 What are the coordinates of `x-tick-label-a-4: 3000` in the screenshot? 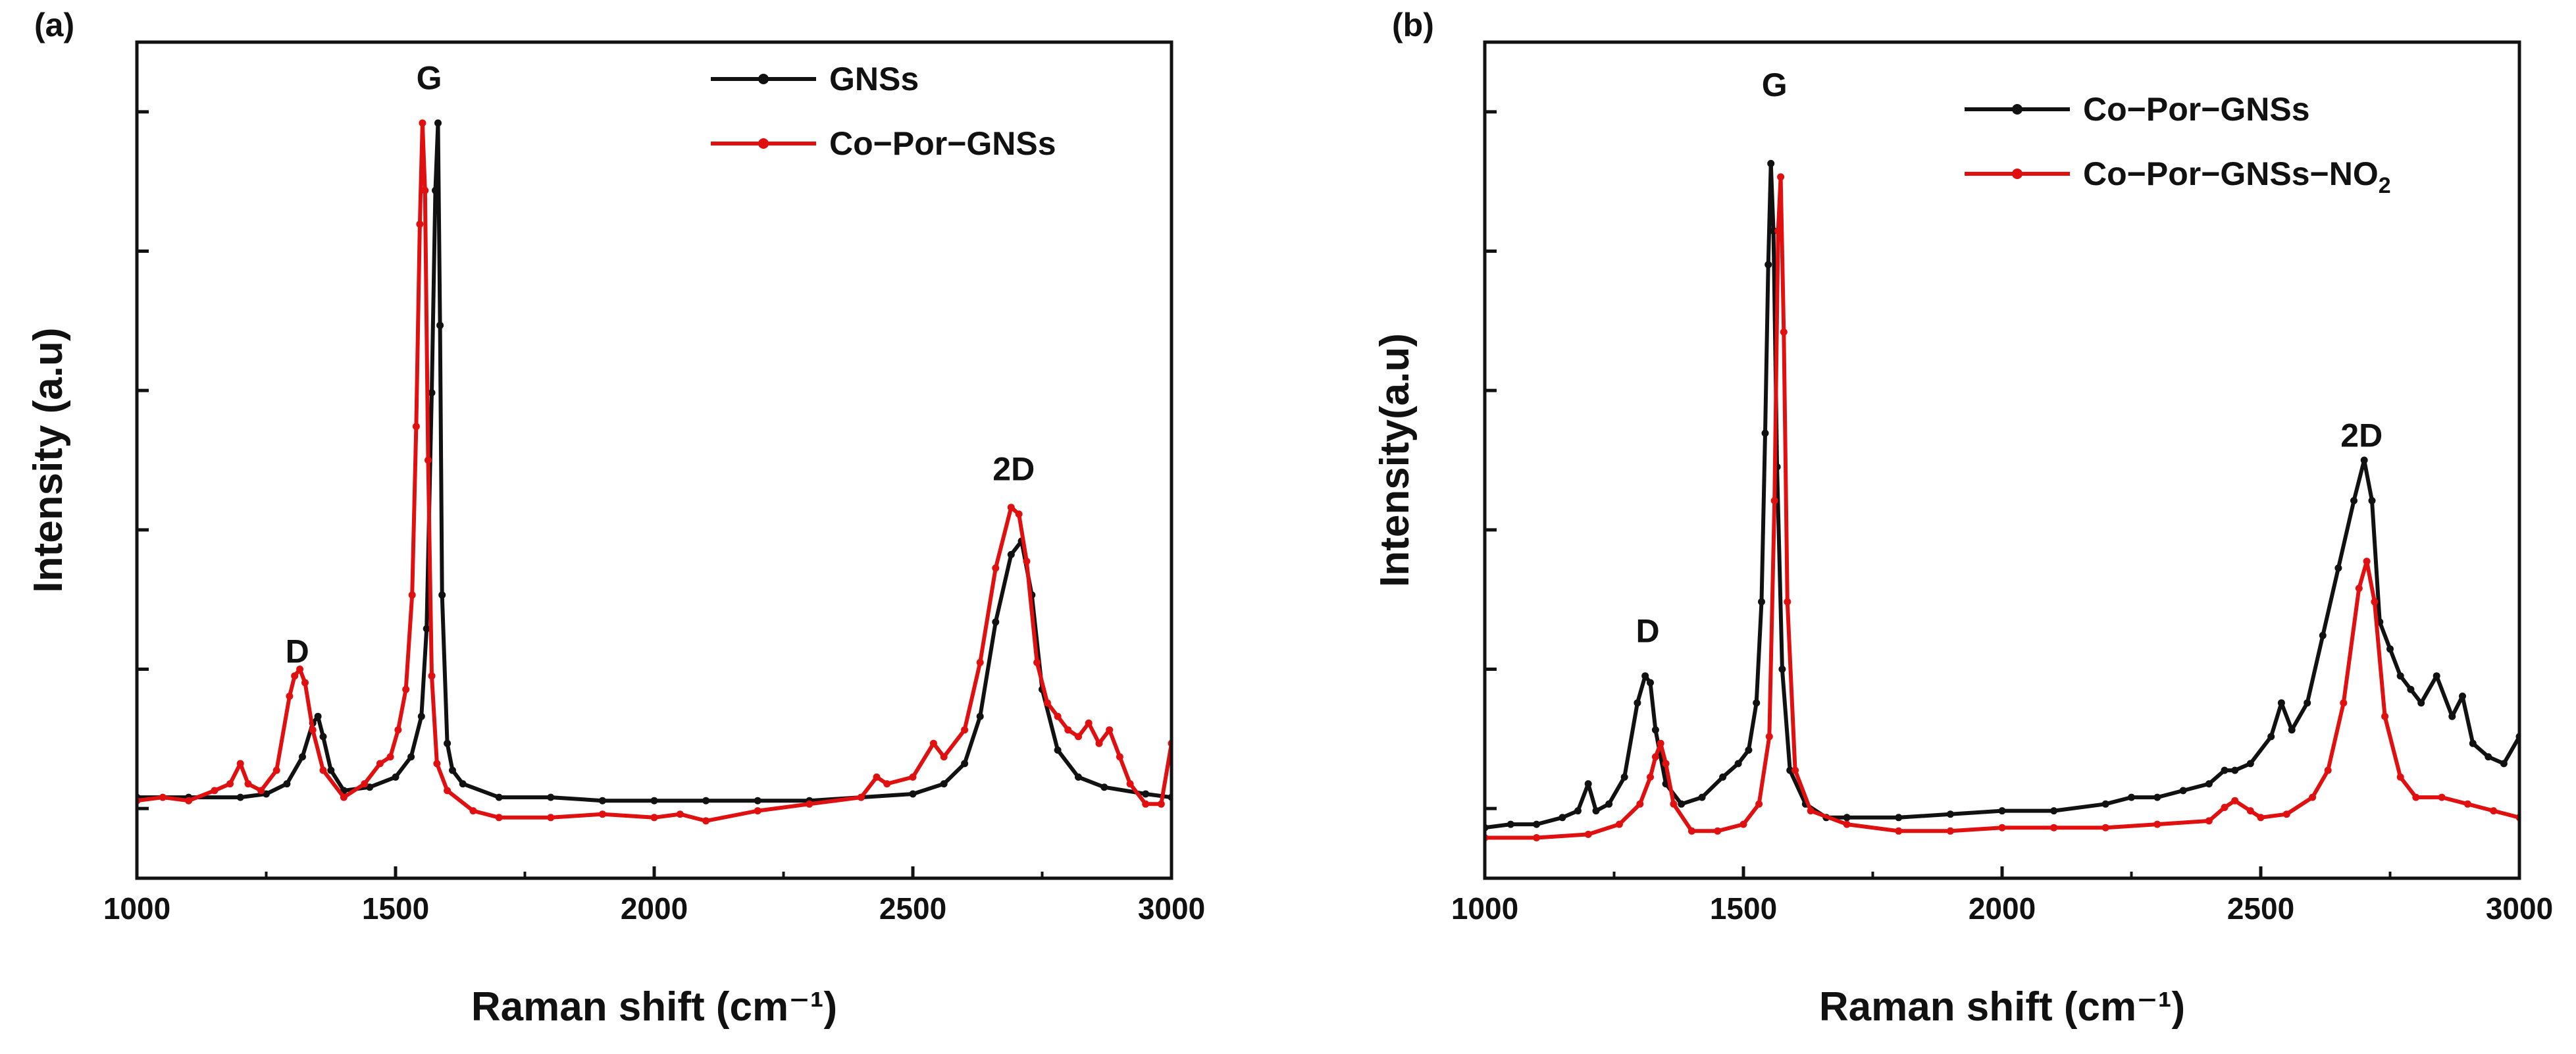 It's located at (1171, 908).